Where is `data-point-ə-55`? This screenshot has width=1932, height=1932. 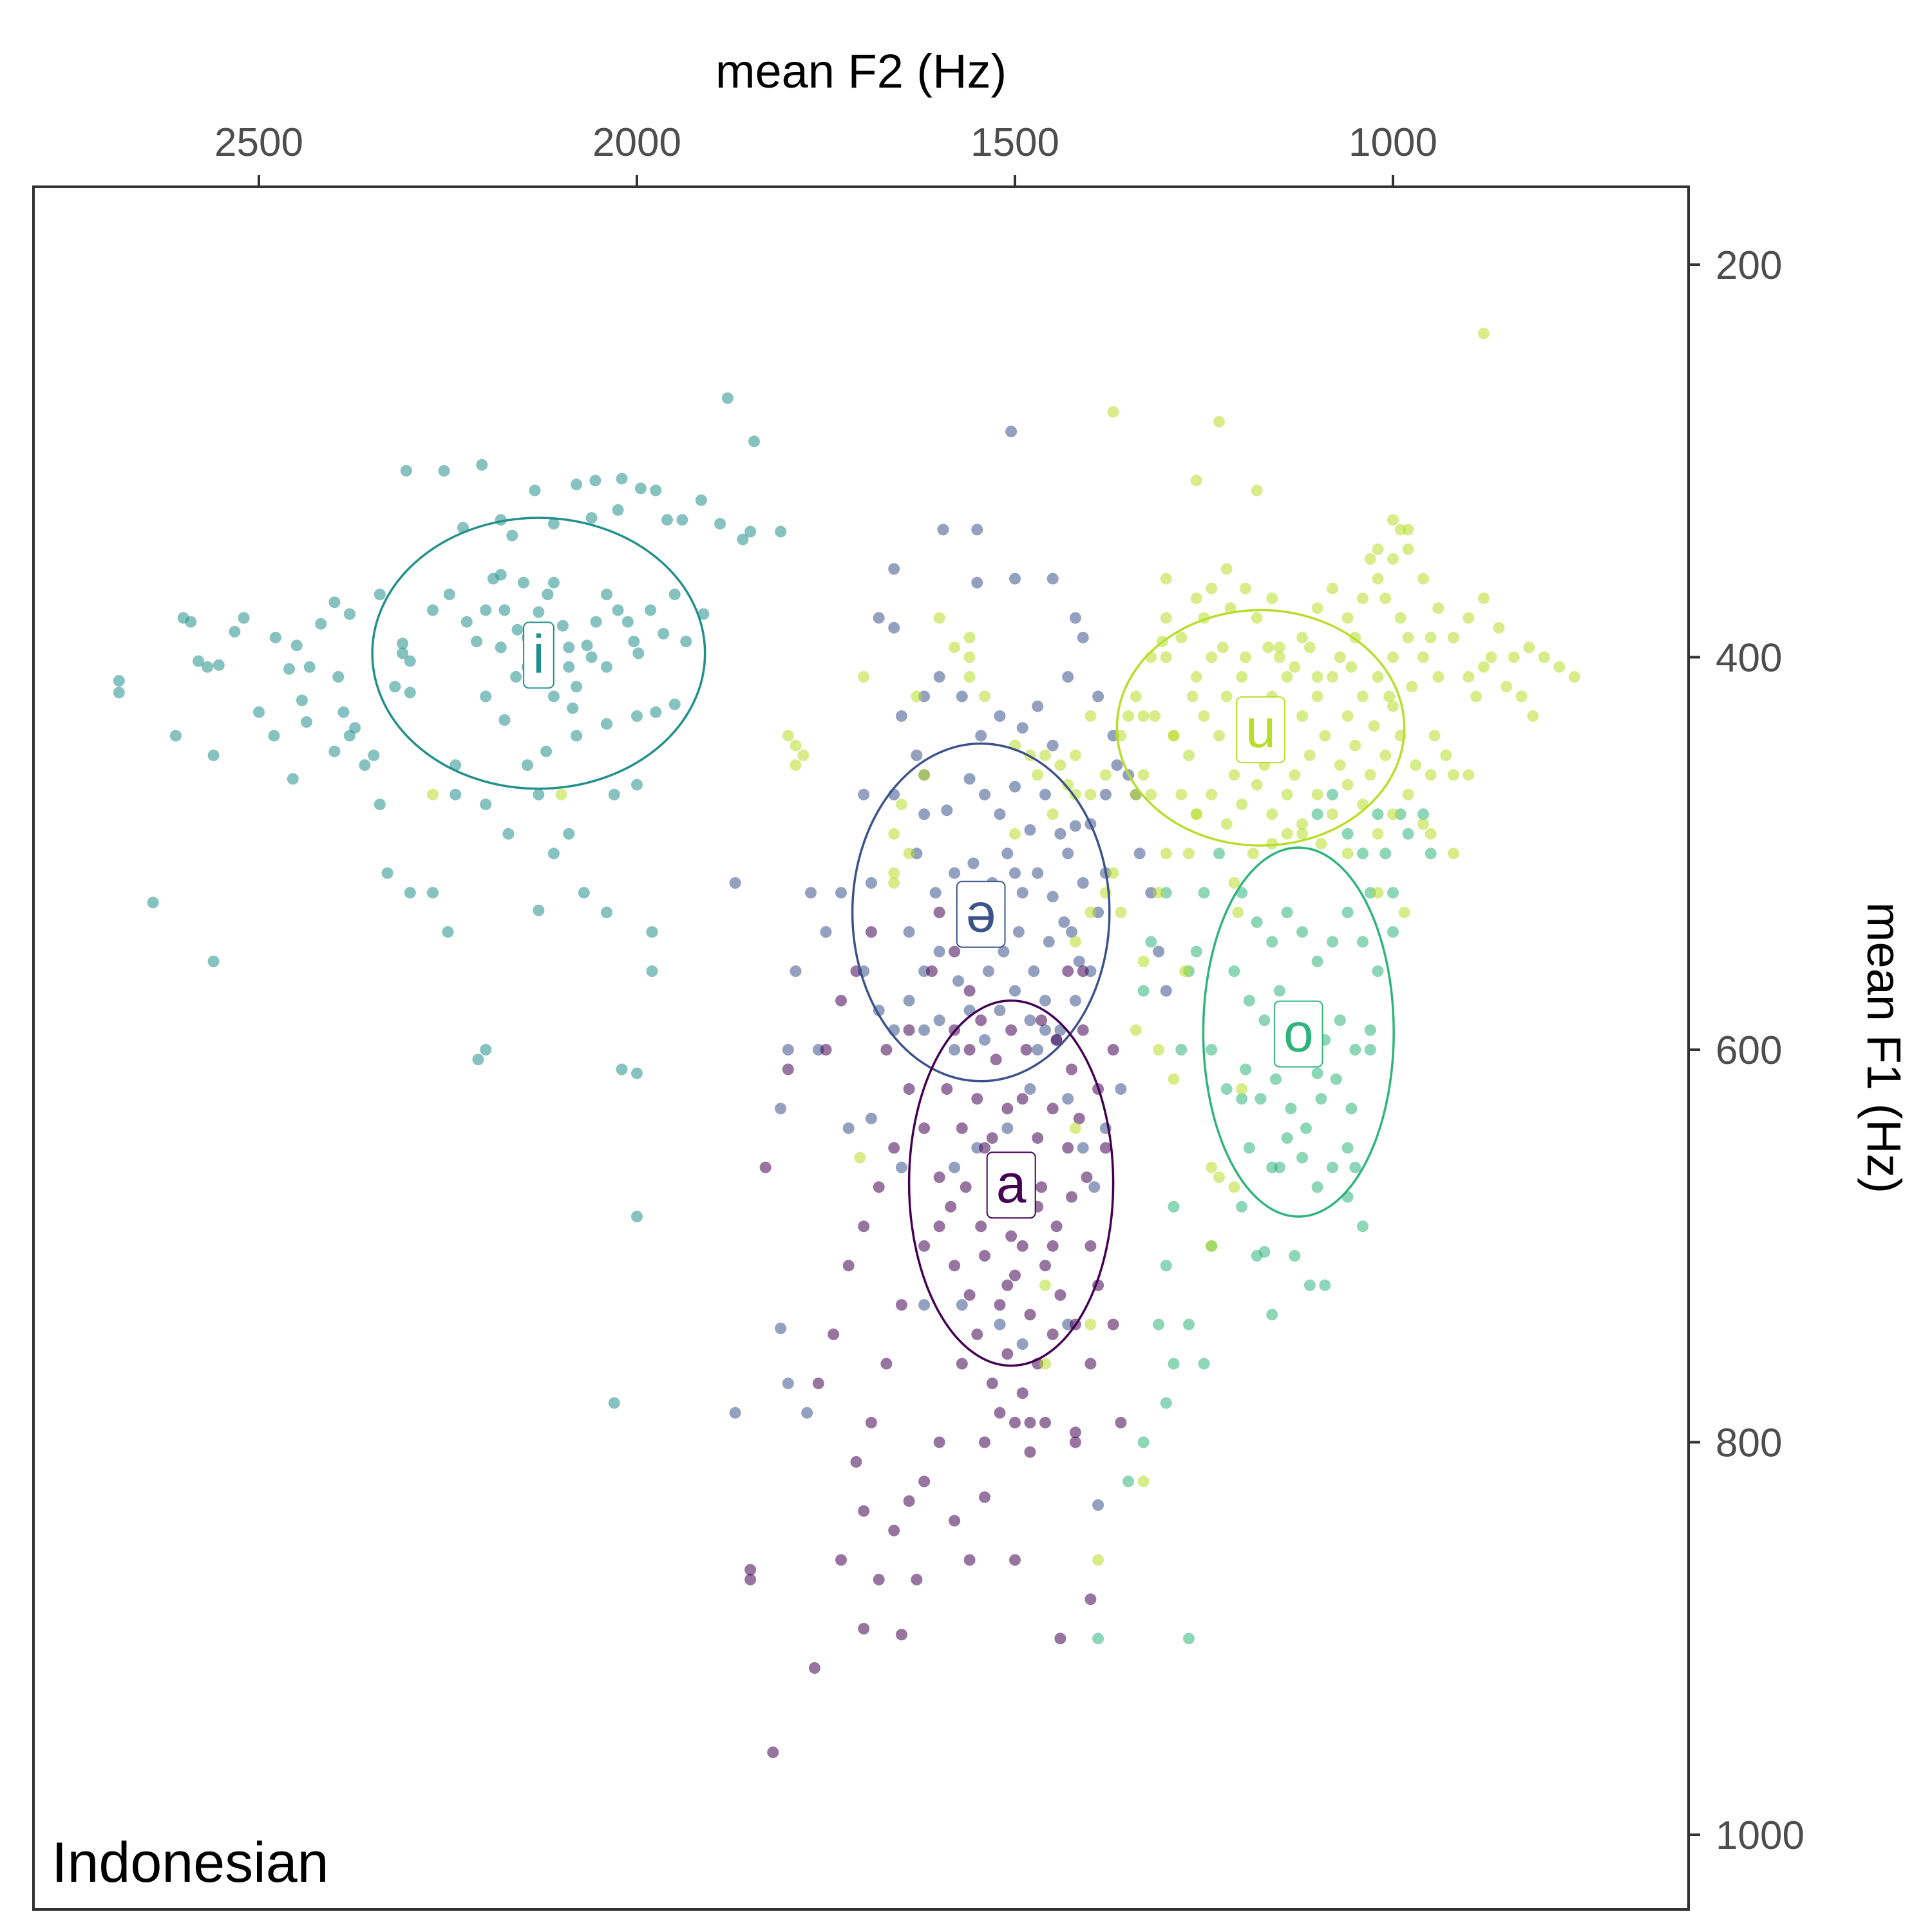 data-point-ə-55 is located at coordinates (939, 677).